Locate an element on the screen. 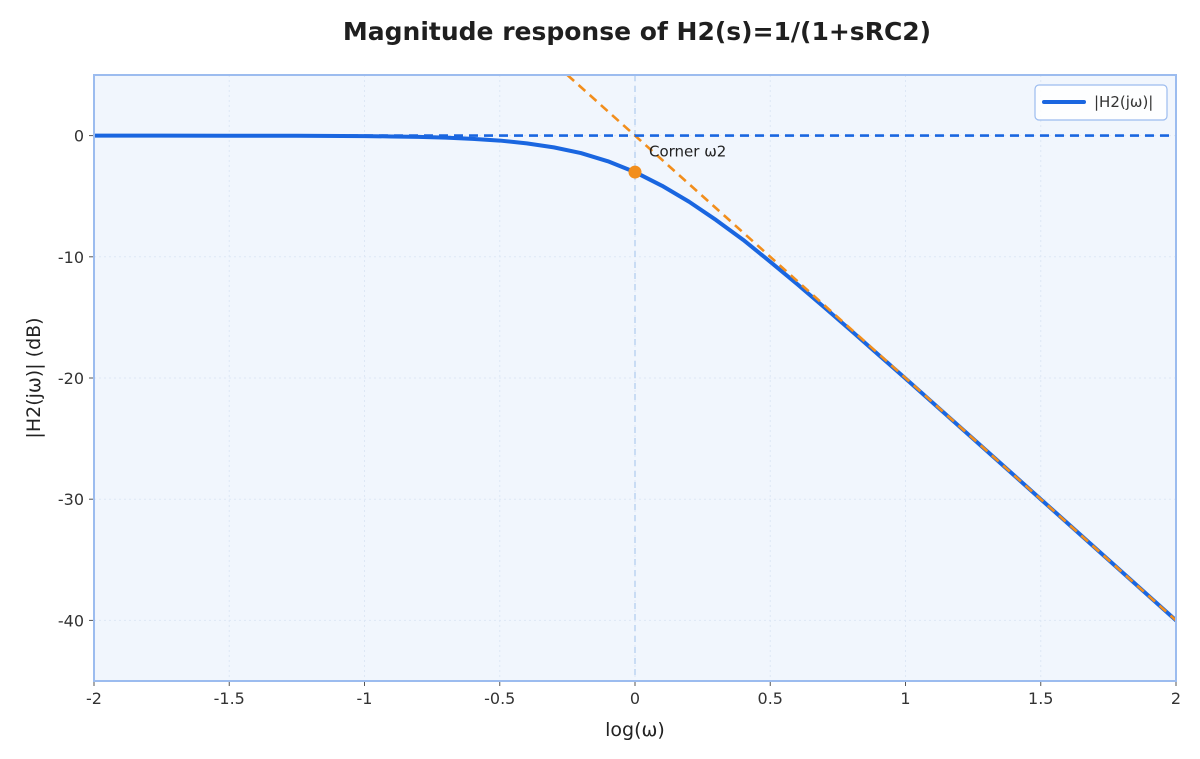  y-tick-label: -40 is located at coordinates (71, 620).